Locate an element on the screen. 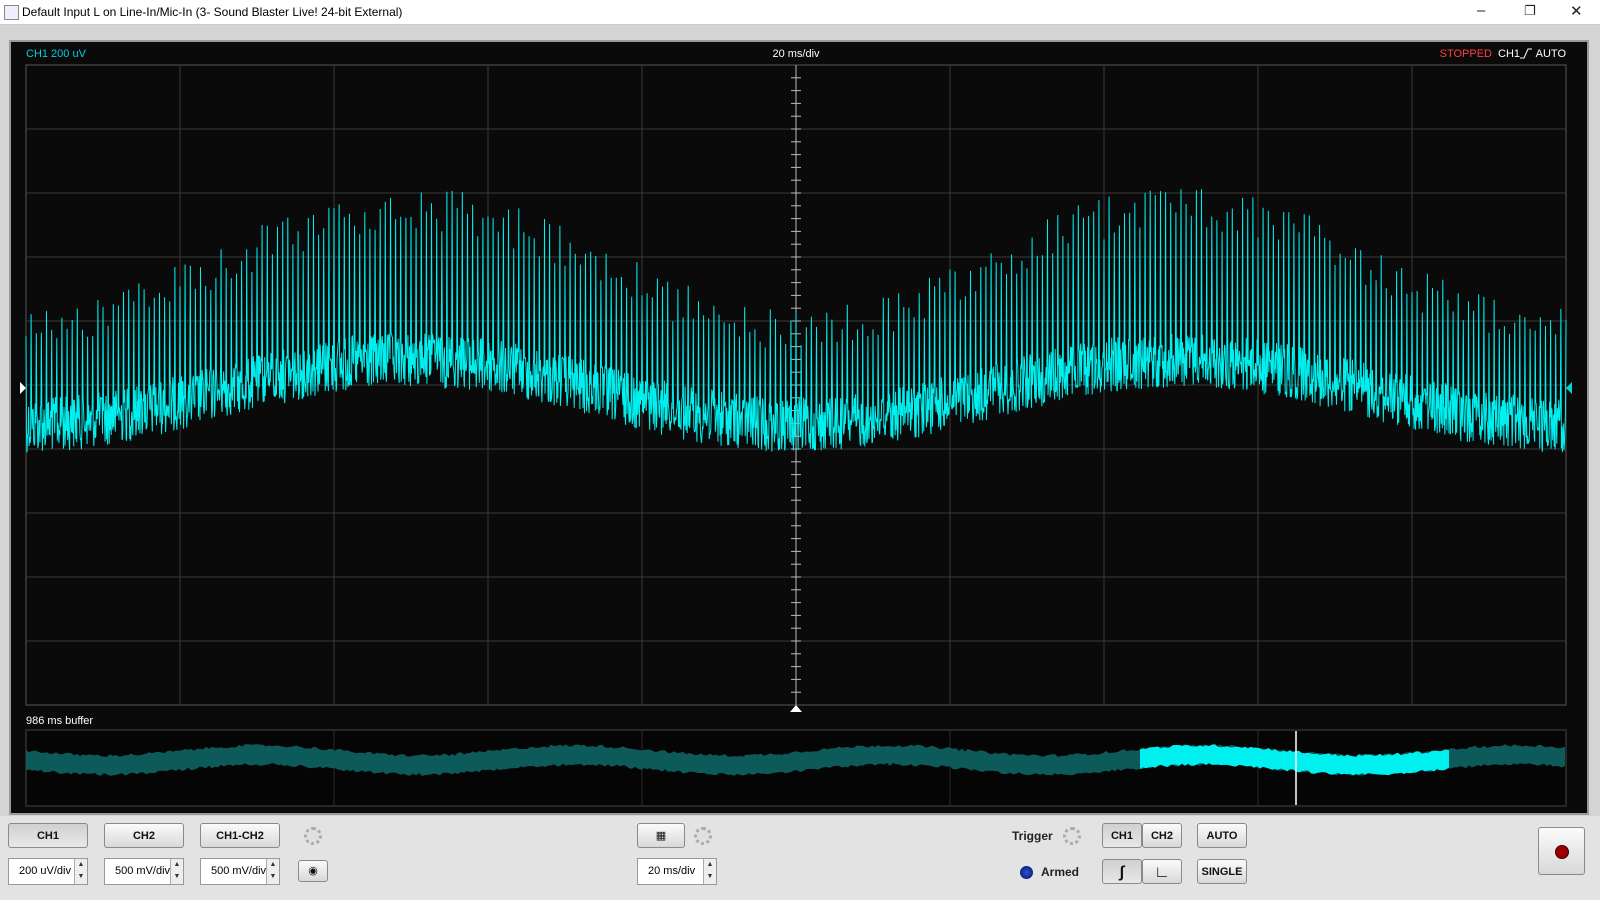  math-scale: 500 mV/div is located at coordinates (239, 871).